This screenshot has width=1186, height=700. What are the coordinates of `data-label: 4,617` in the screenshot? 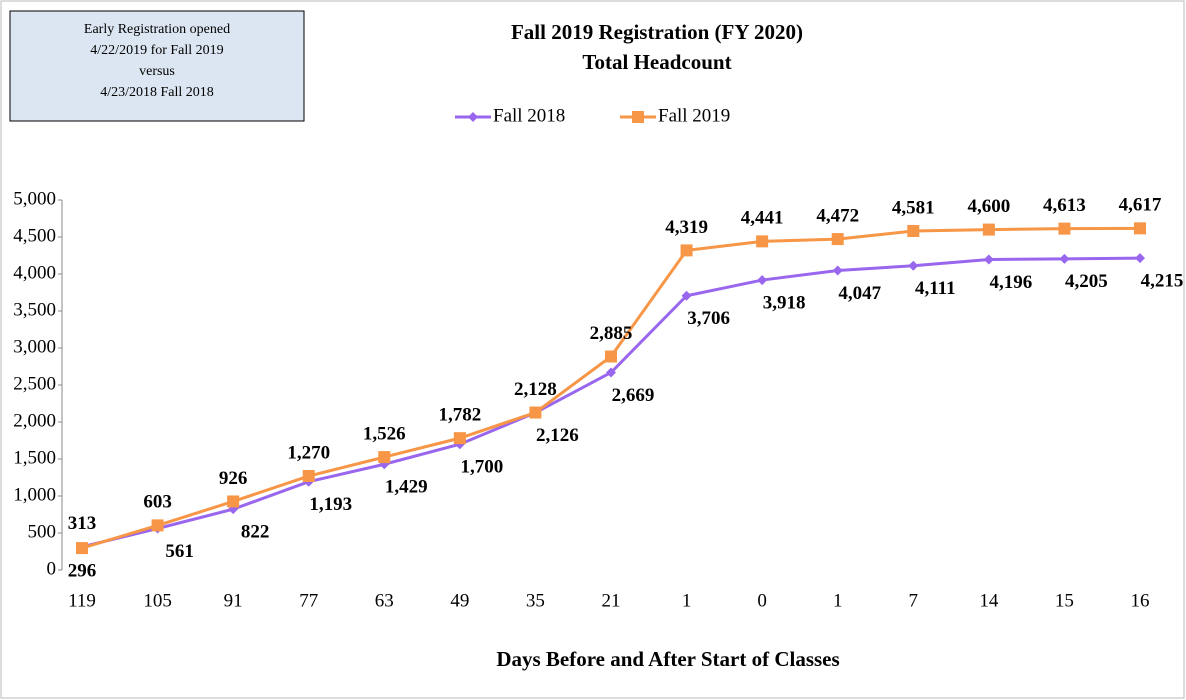 It's located at (1140, 205).